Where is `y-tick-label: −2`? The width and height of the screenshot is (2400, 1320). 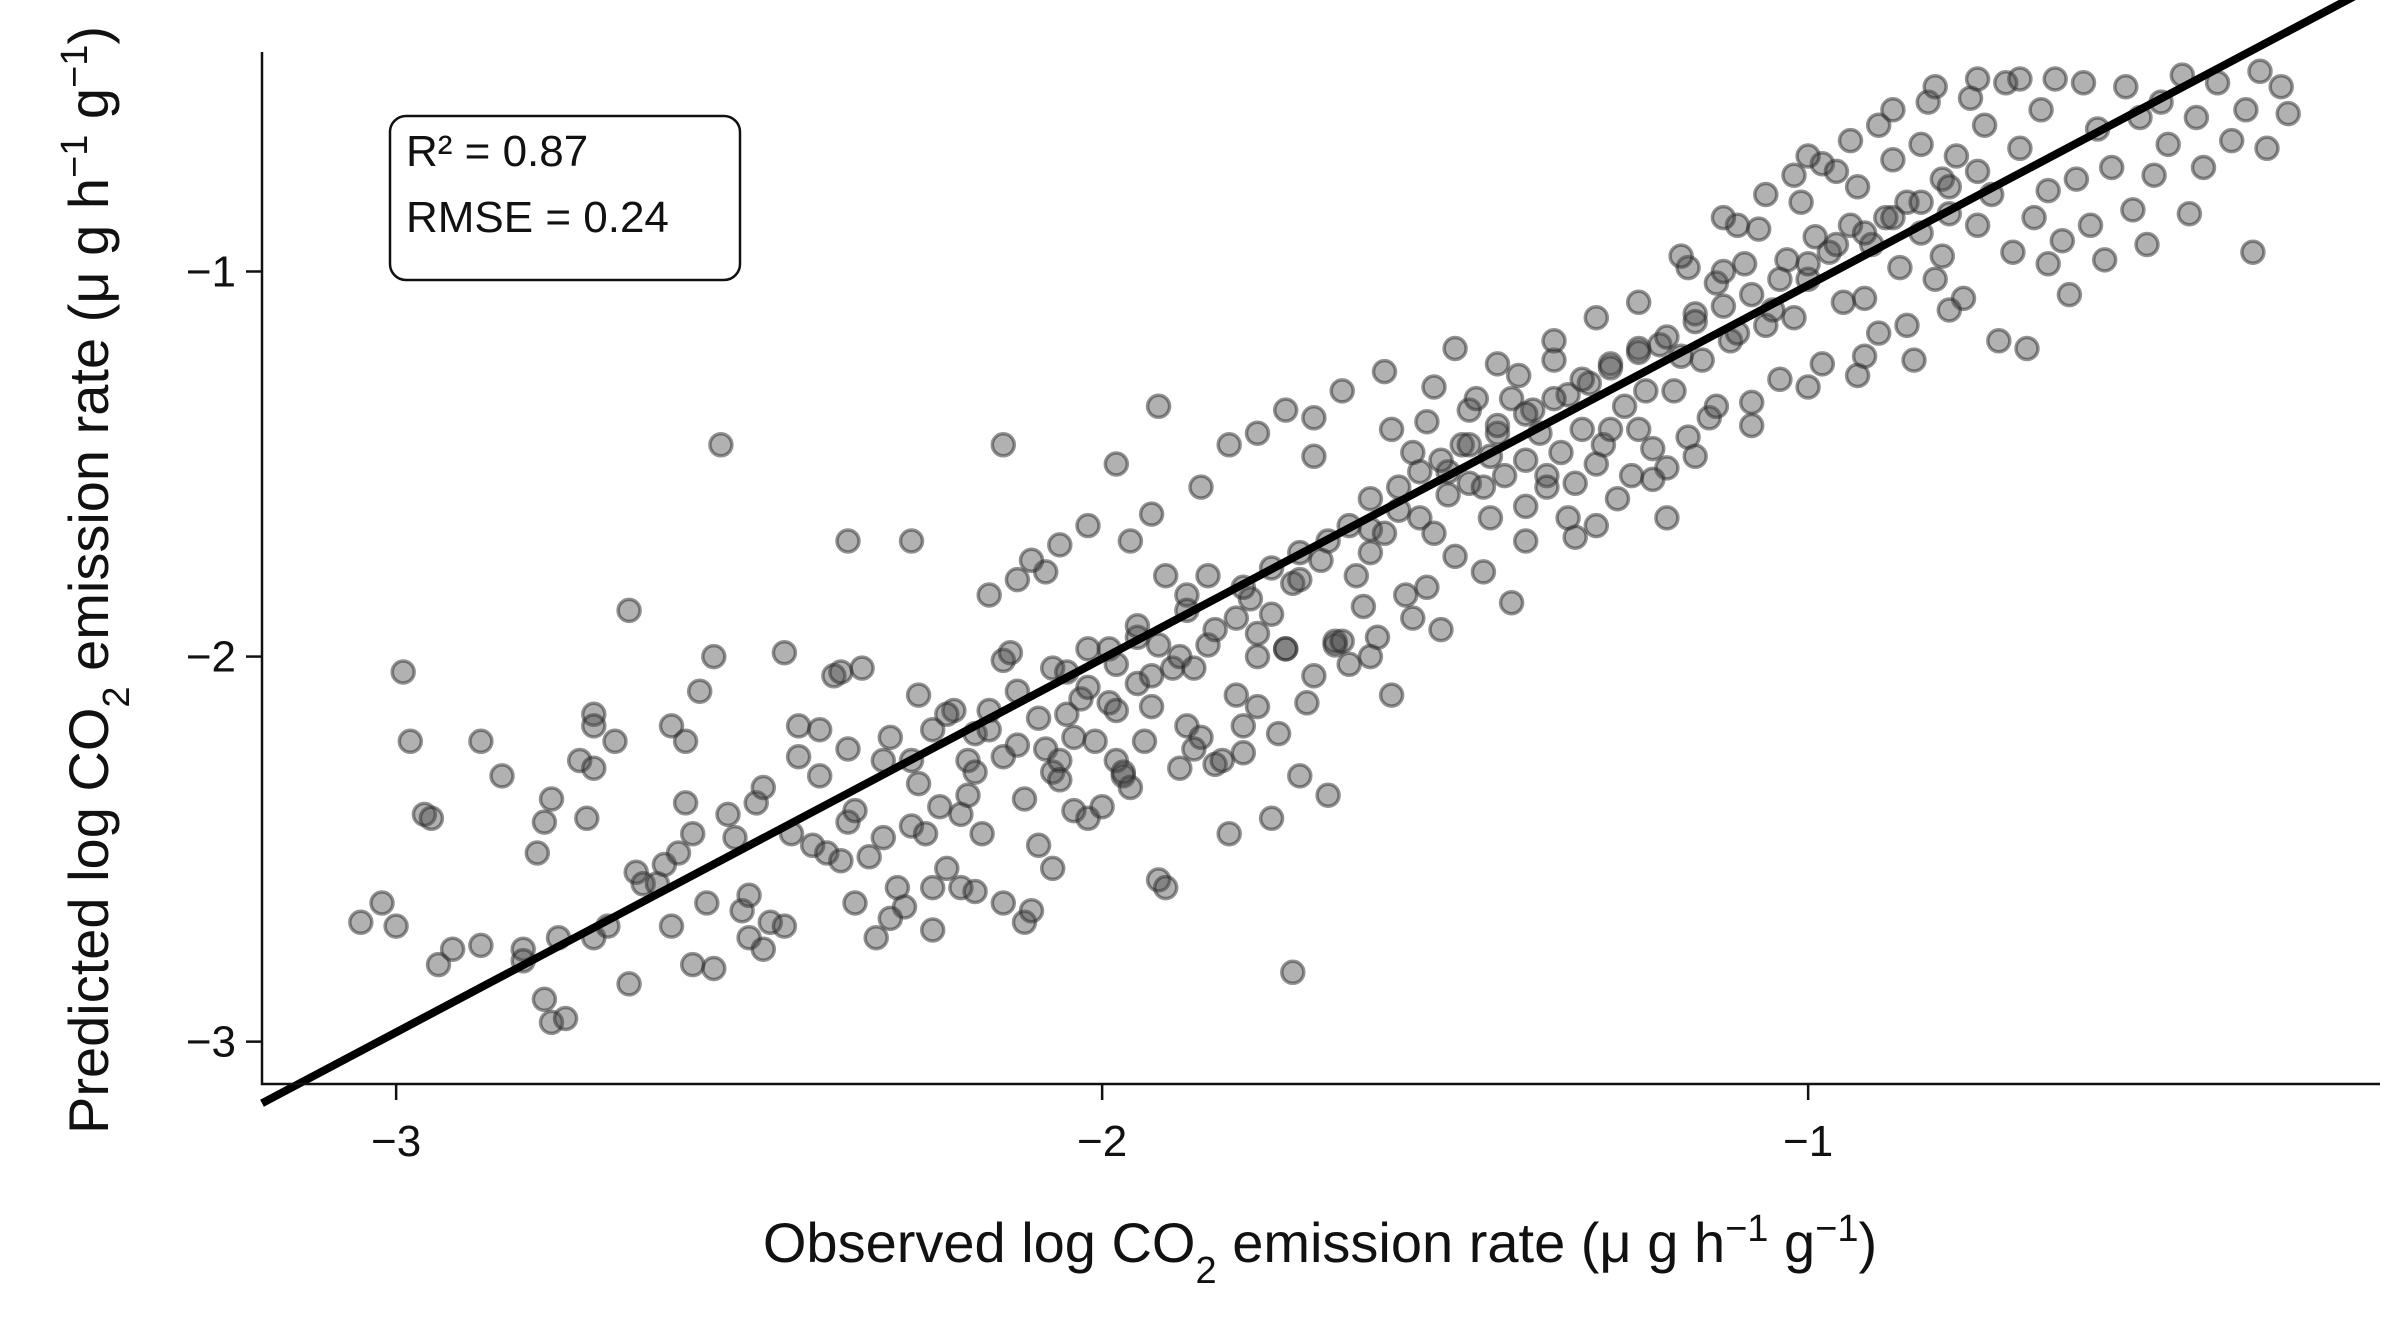
y-tick-label: −2 is located at coordinates (211, 657).